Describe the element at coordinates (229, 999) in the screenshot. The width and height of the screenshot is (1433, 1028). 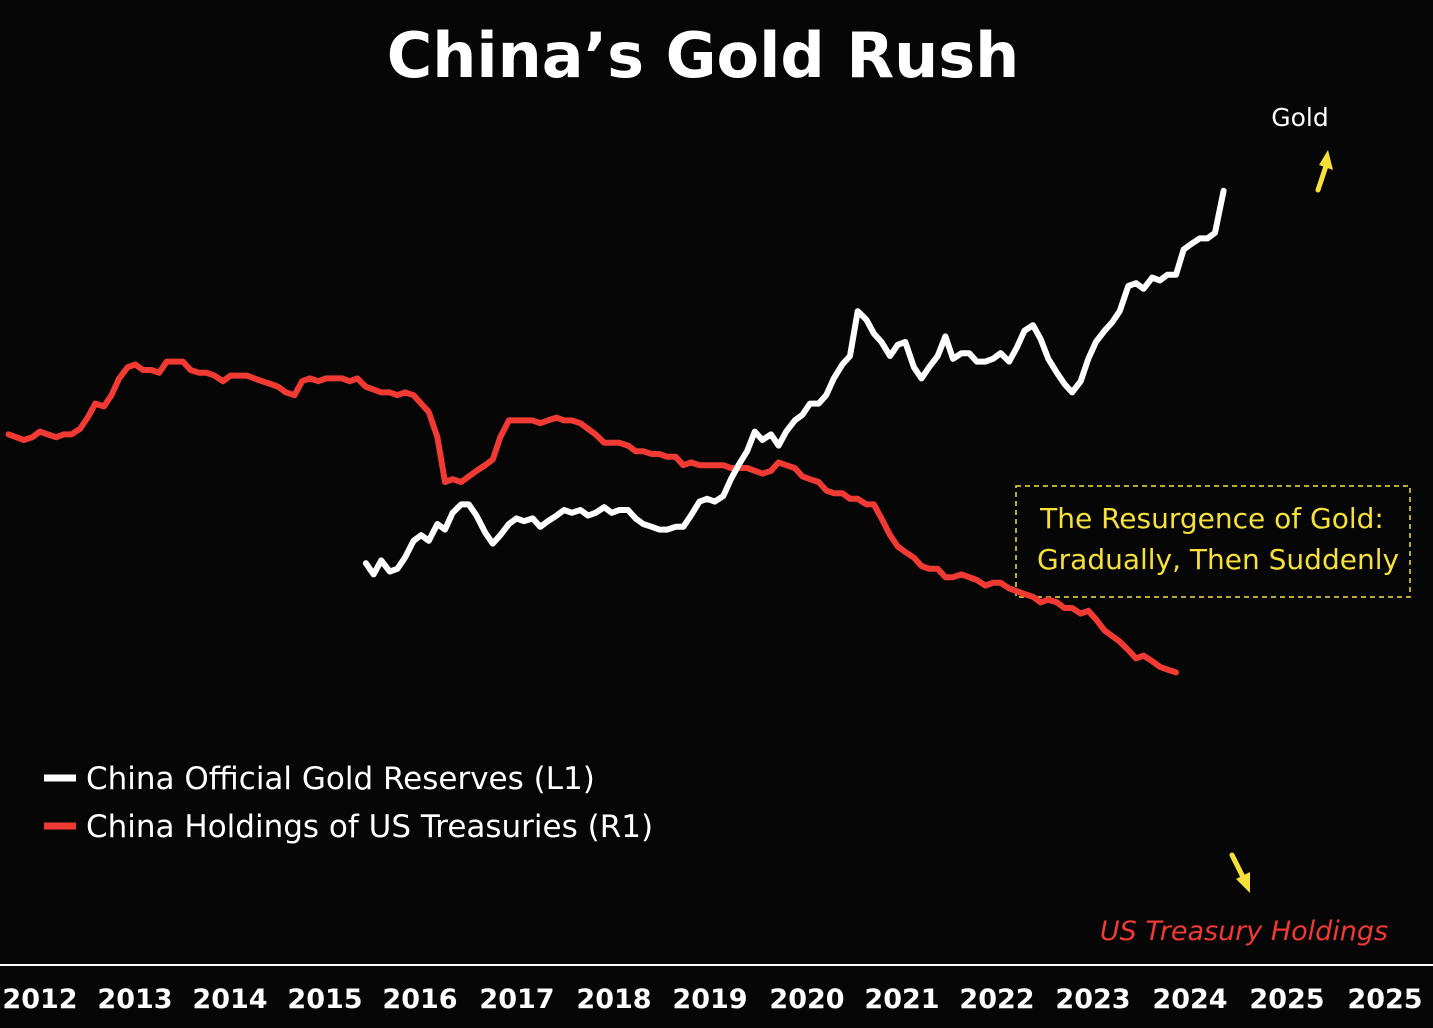
I see `x-tick-label: 2014` at that location.